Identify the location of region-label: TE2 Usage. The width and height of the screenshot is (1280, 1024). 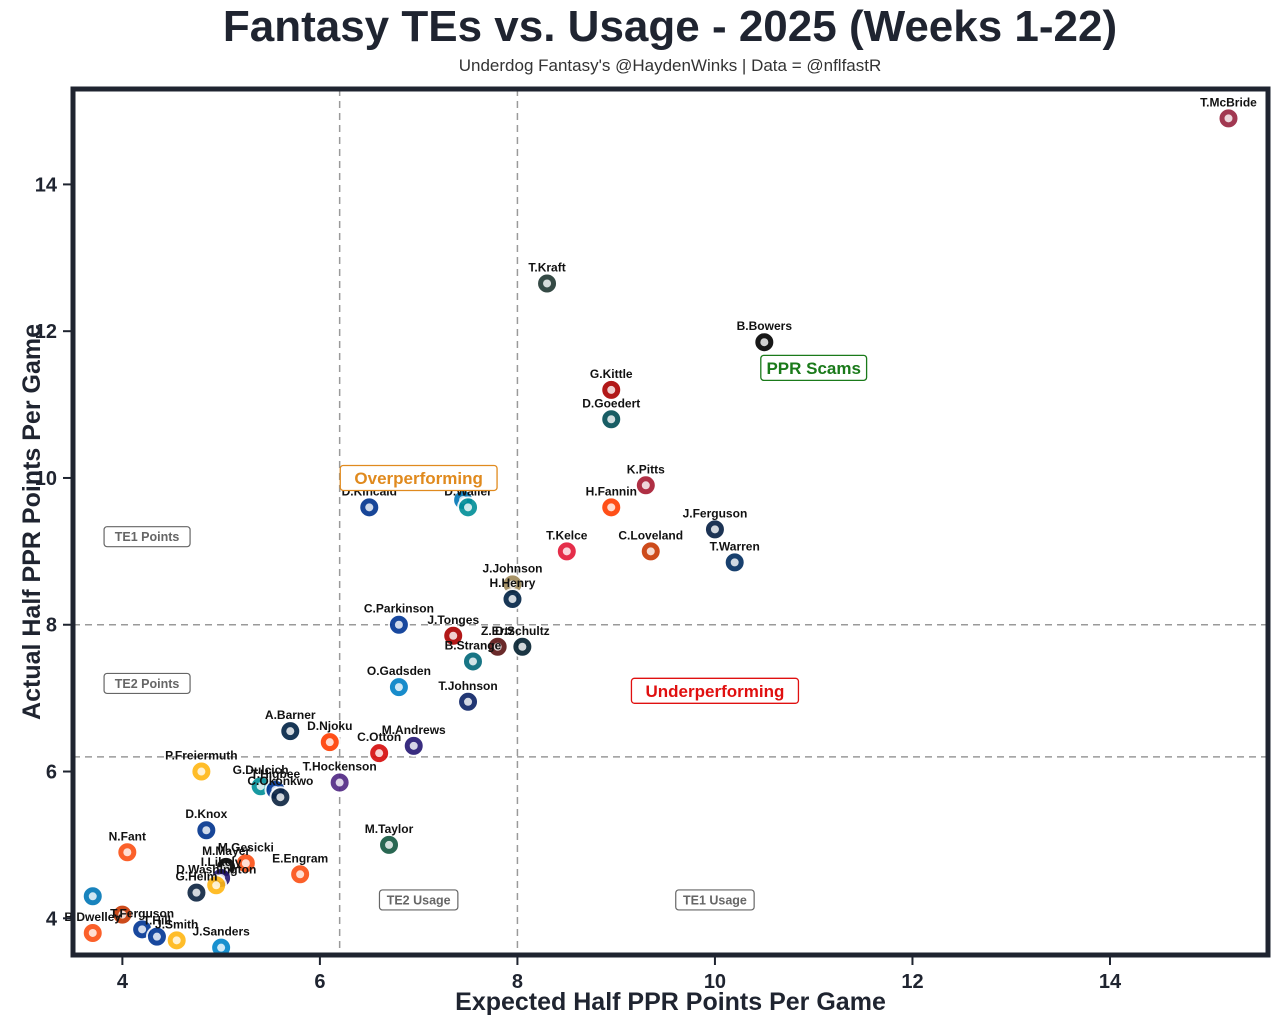
(418, 900).